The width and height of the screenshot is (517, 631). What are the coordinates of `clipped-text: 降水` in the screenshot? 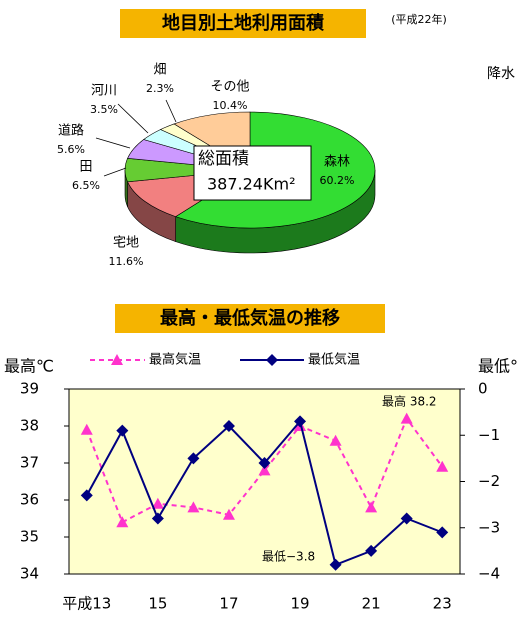 It's located at (501, 74).